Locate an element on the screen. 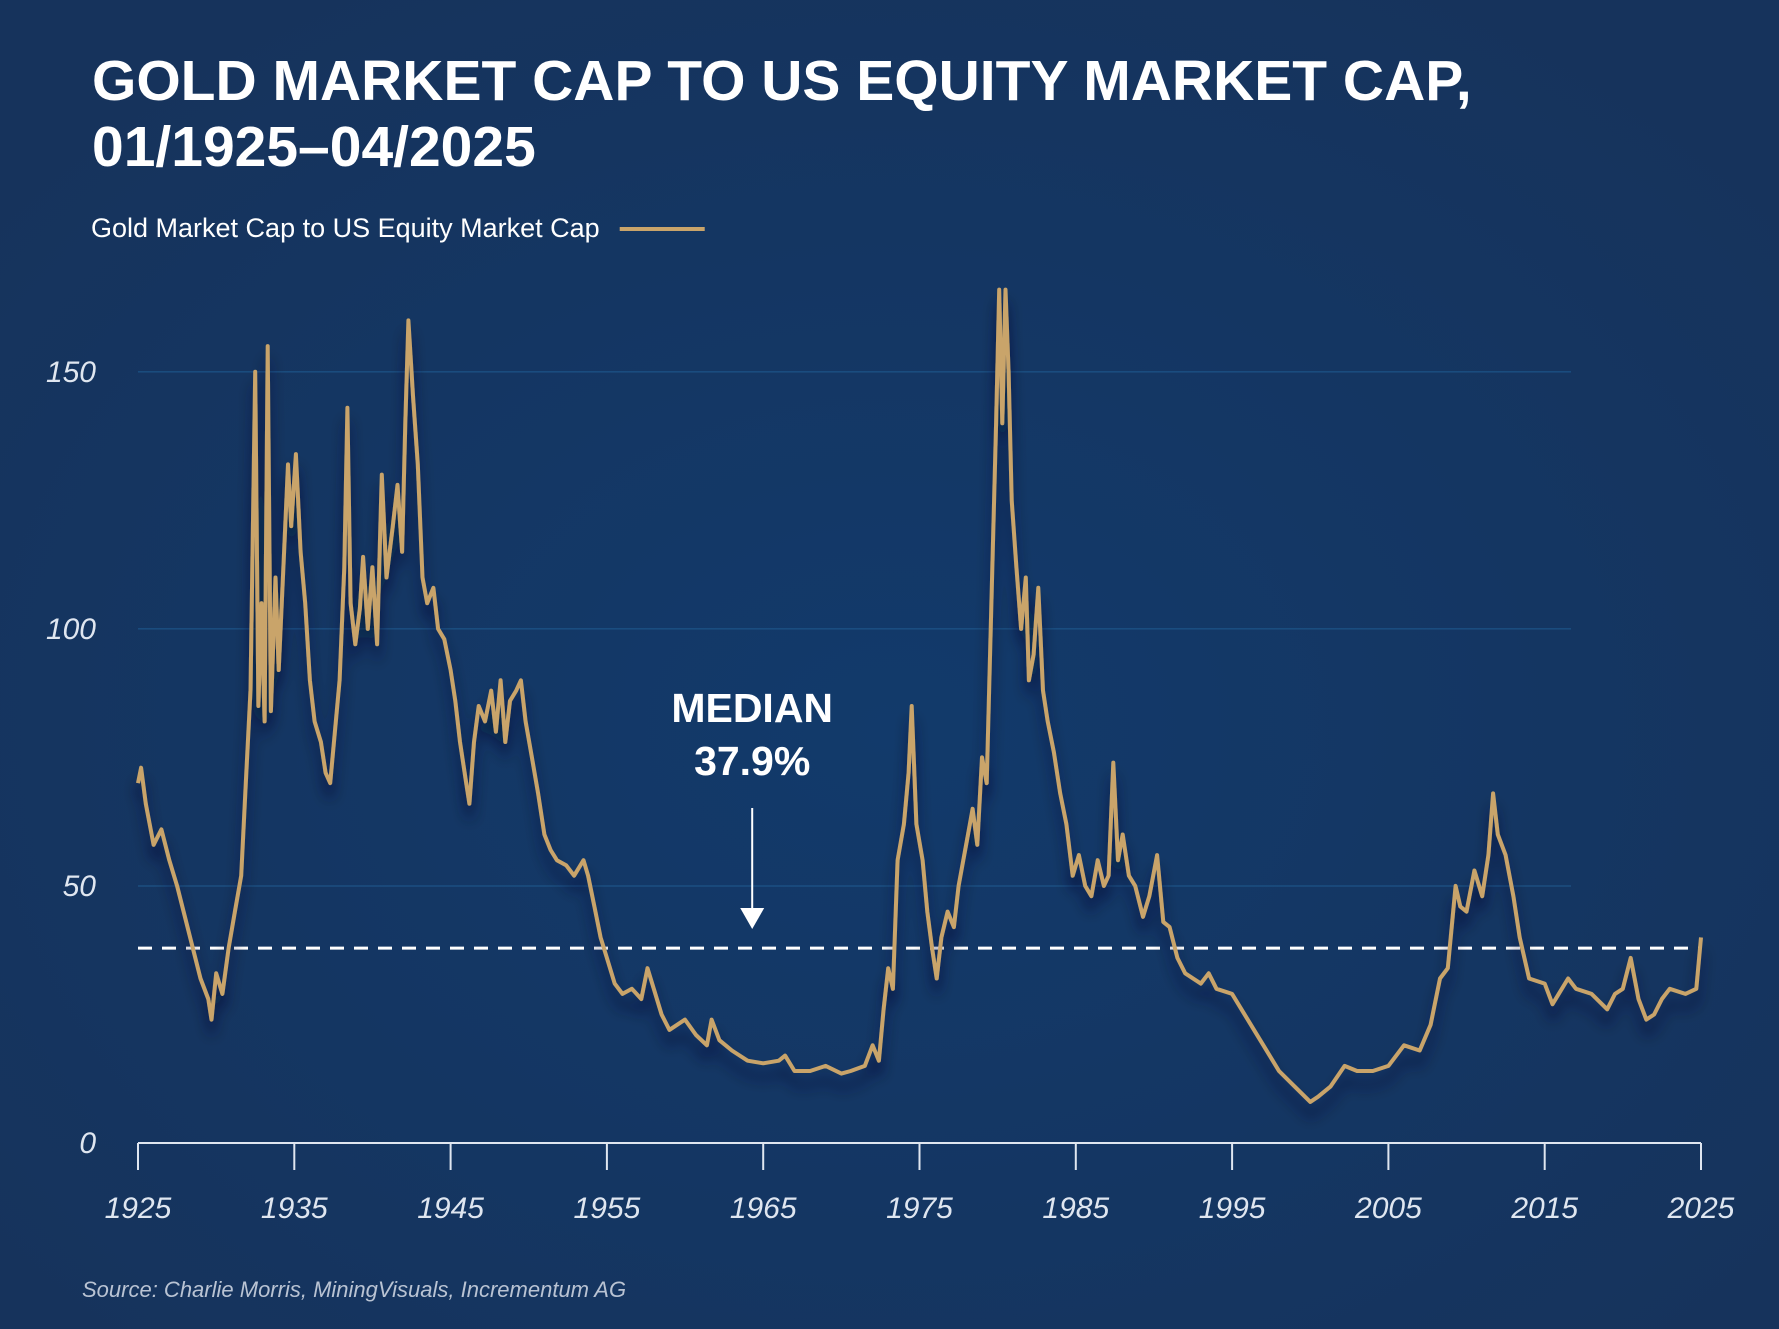 The width and height of the screenshot is (1779, 1329). y-tick-label: 150 is located at coordinates (71, 372).